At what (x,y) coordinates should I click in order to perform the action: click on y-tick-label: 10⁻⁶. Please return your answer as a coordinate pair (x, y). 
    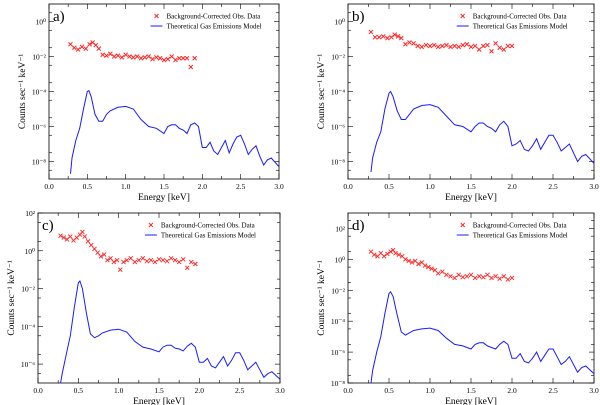
    Looking at the image, I should click on (338, 352).